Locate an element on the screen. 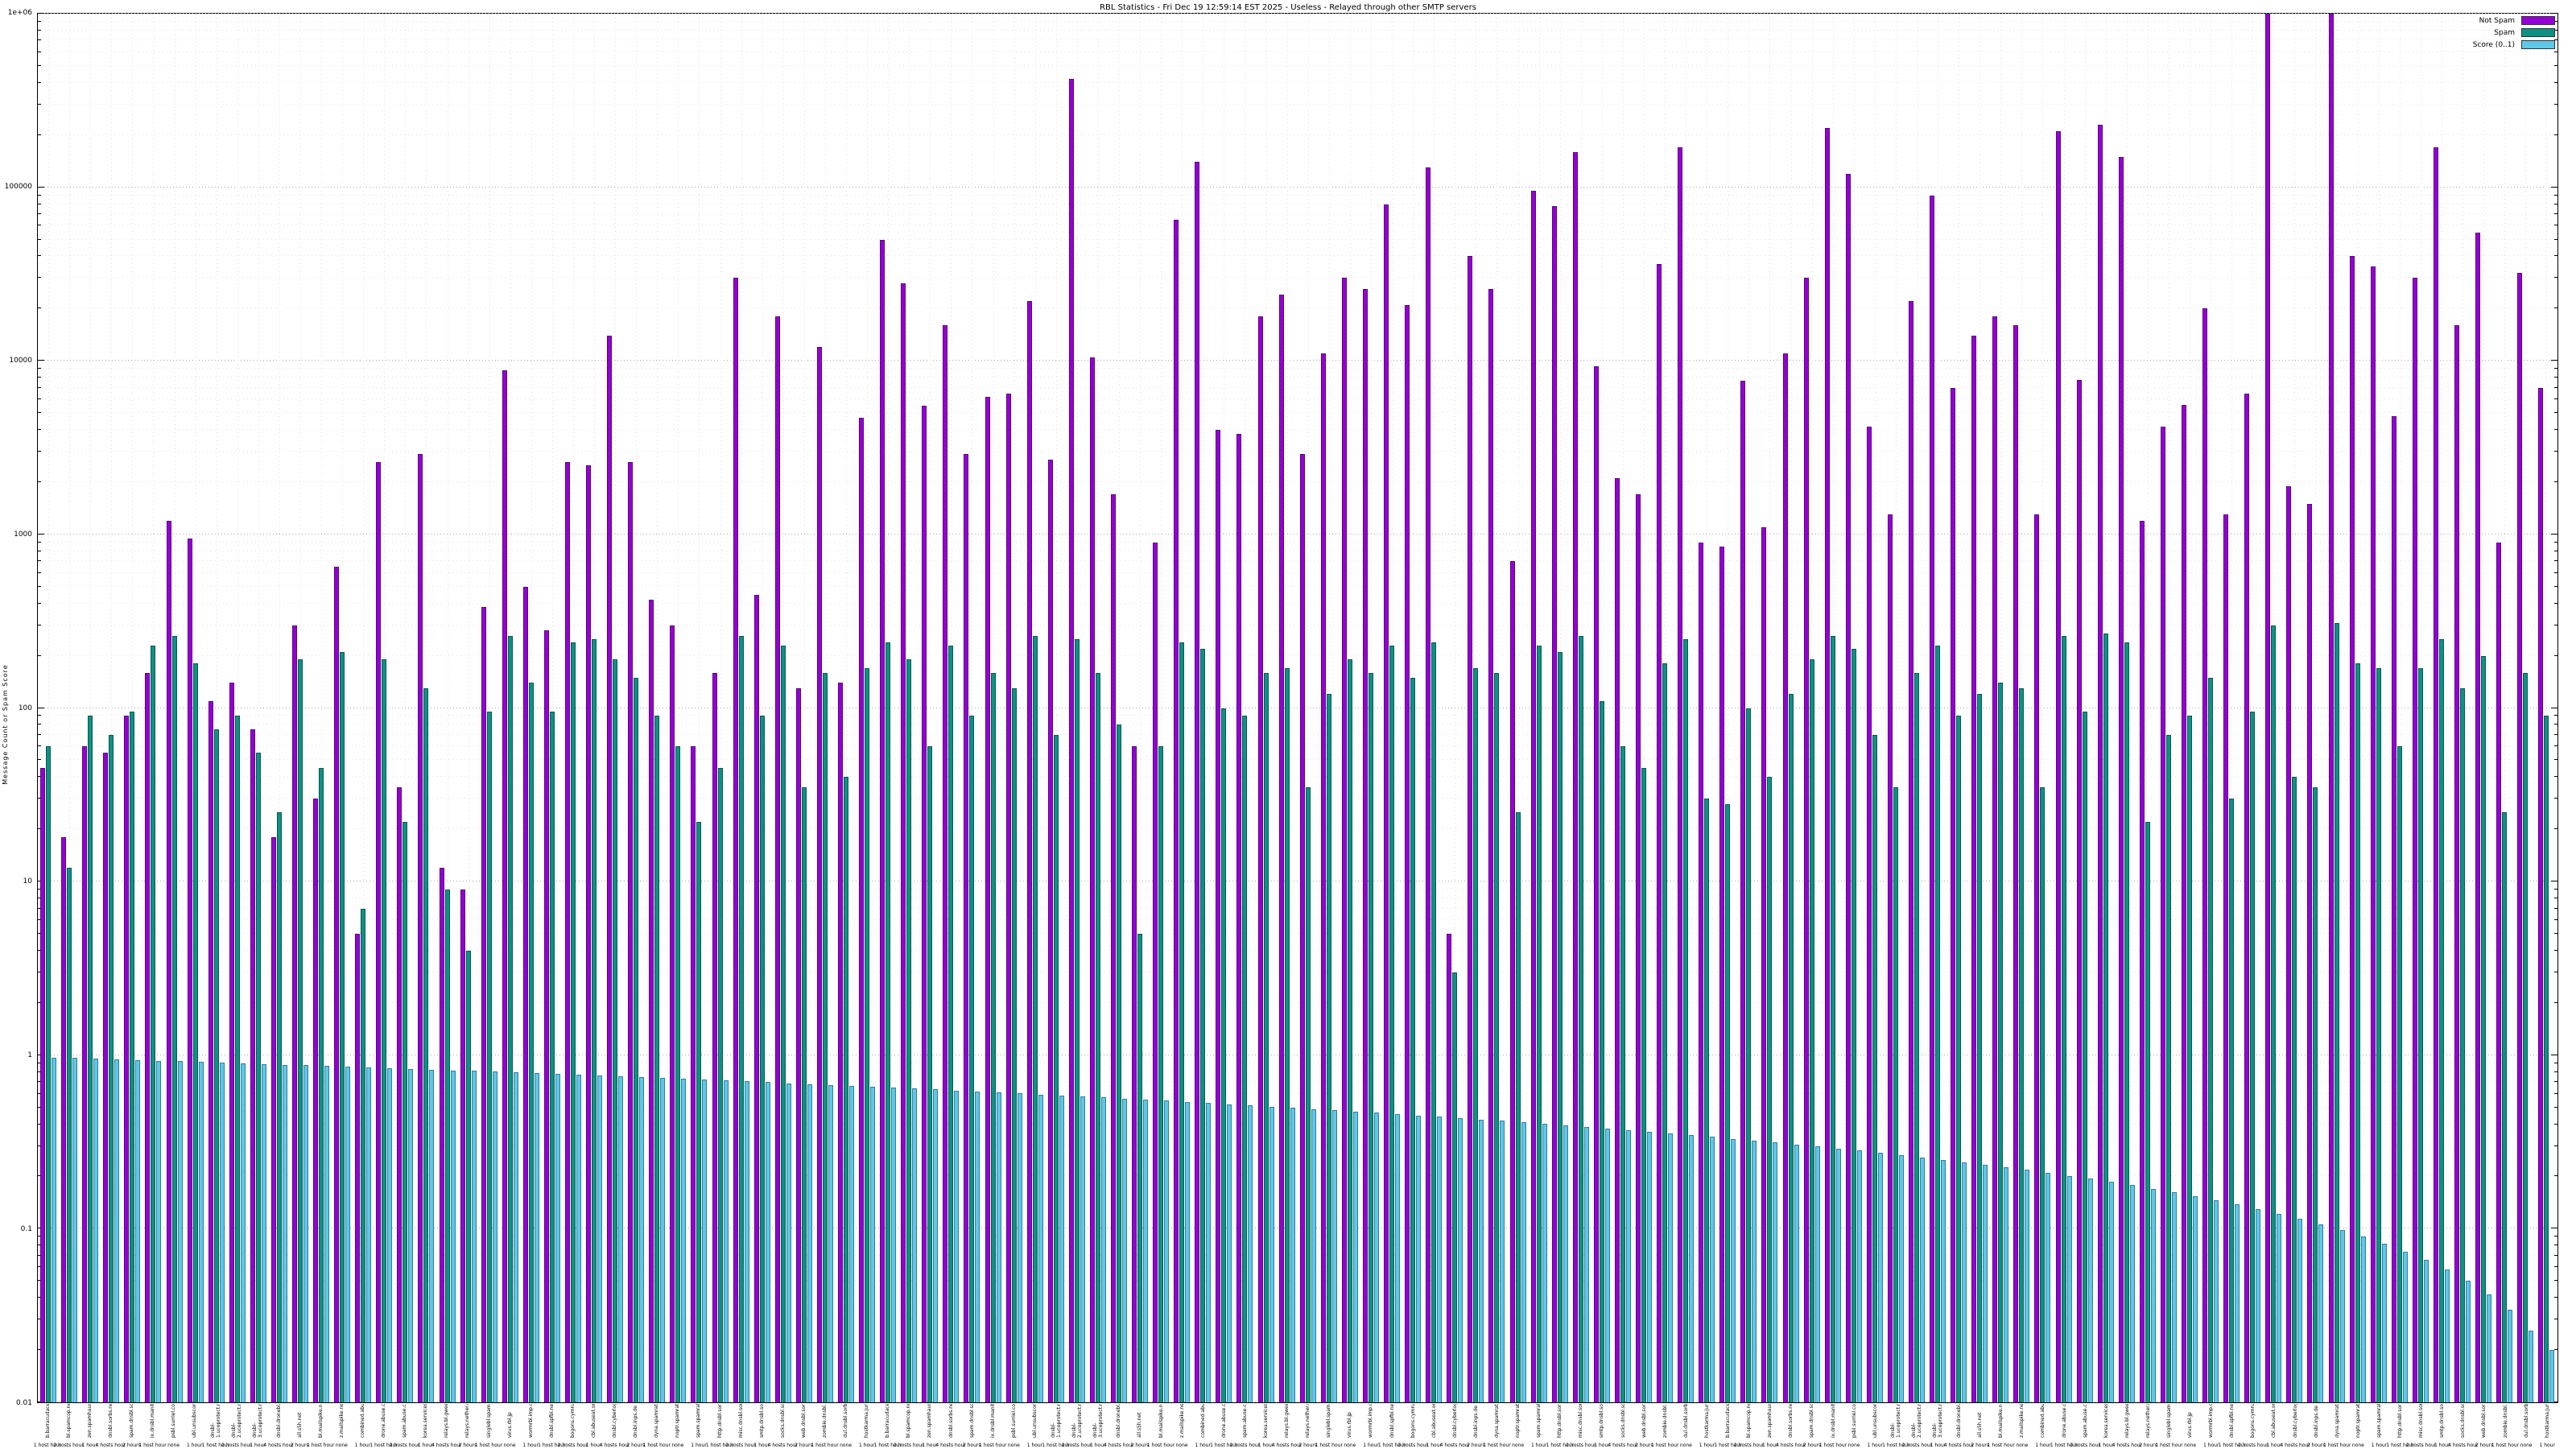 The image size is (2576, 1449). x-tick-label: relays.bl.gweep.ca is located at coordinates (1287, 1421).